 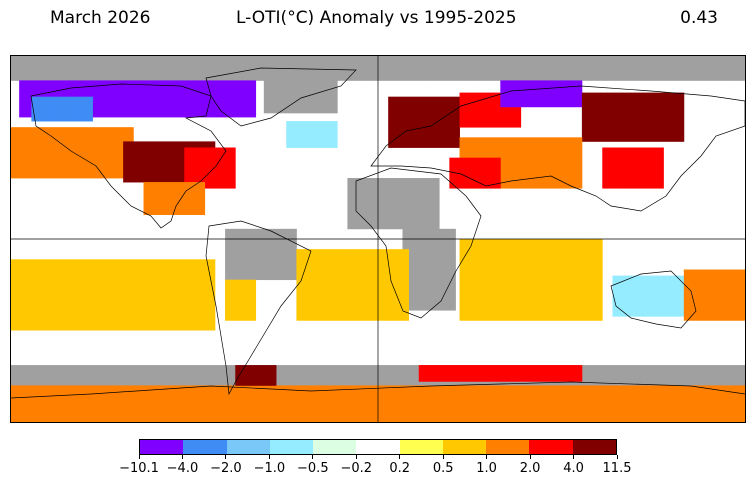 I want to click on map-cell-us-red, so click(x=197, y=176).